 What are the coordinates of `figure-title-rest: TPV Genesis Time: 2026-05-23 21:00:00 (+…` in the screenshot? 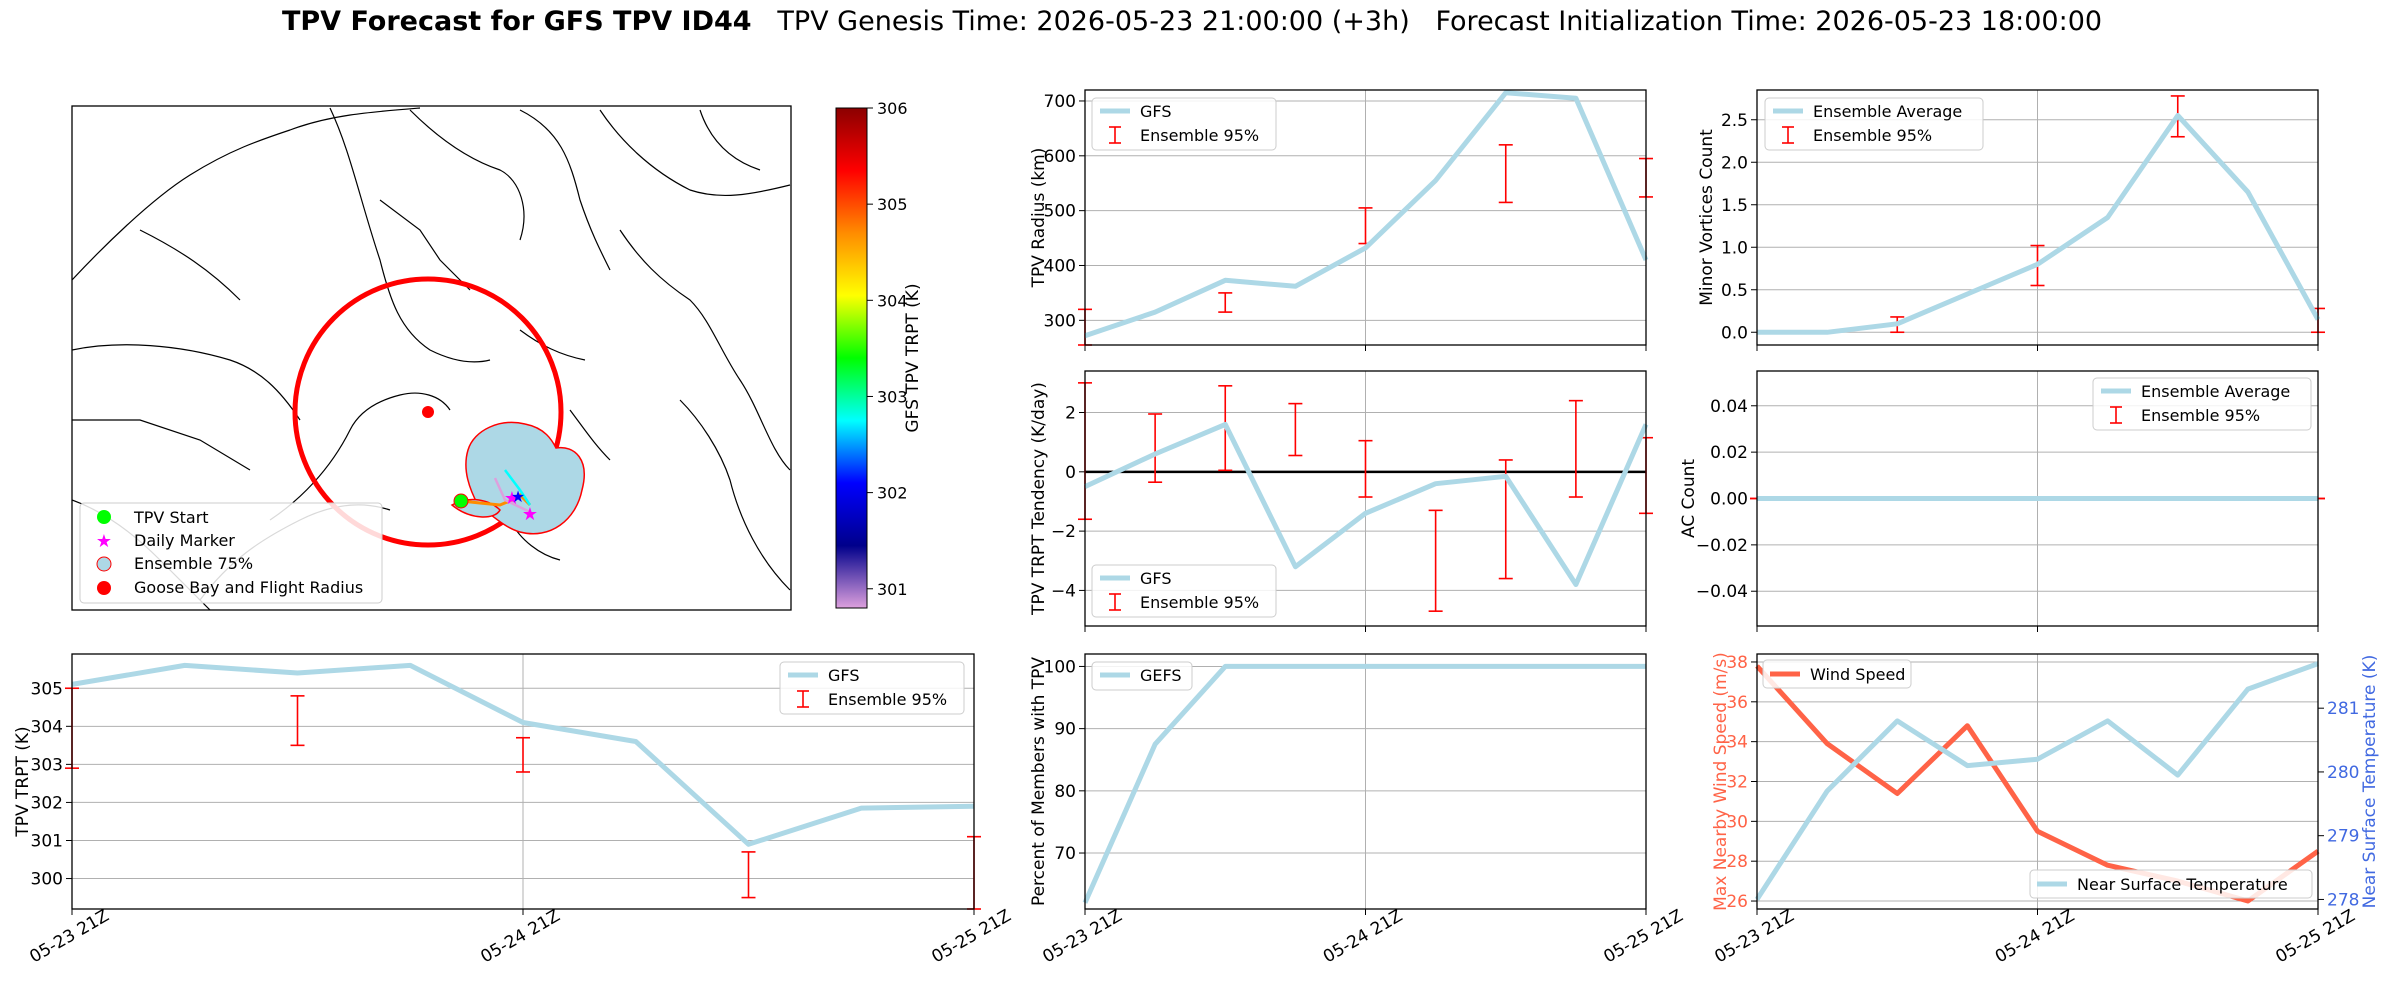 It's located at (1440, 21).